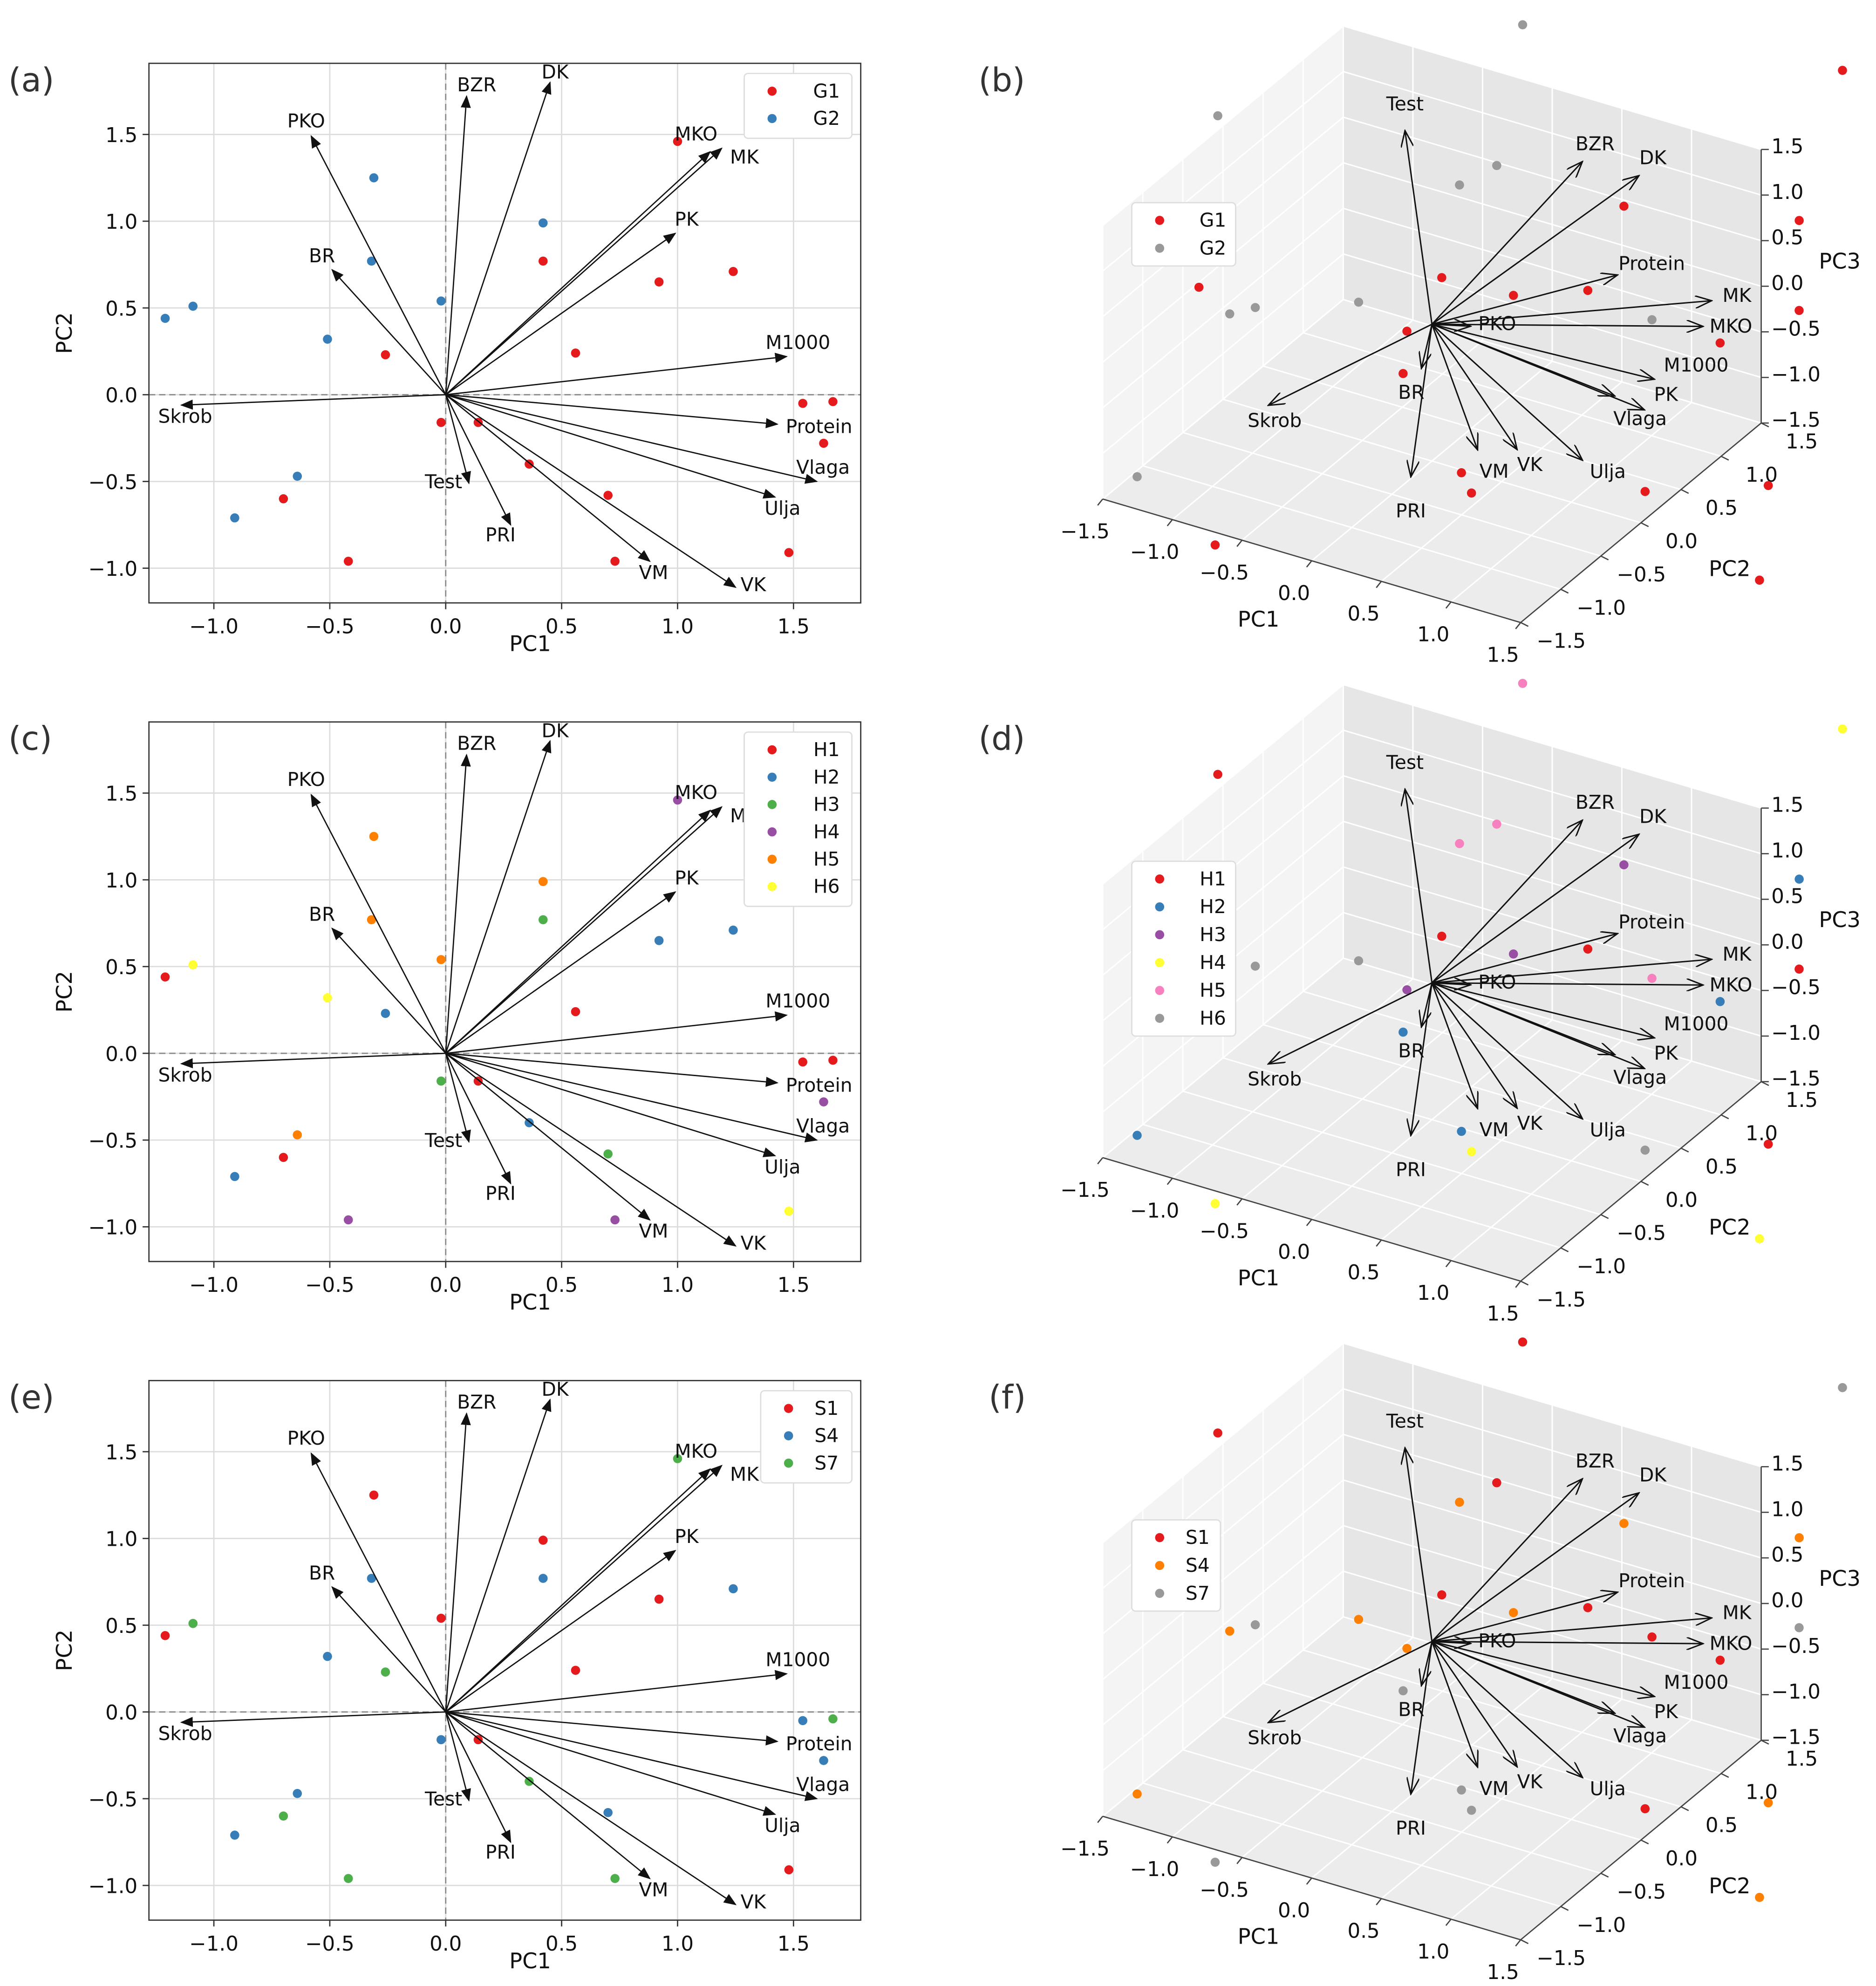  Describe the element at coordinates (1685, 492) in the screenshot. I see `y-tick-mark` at that location.